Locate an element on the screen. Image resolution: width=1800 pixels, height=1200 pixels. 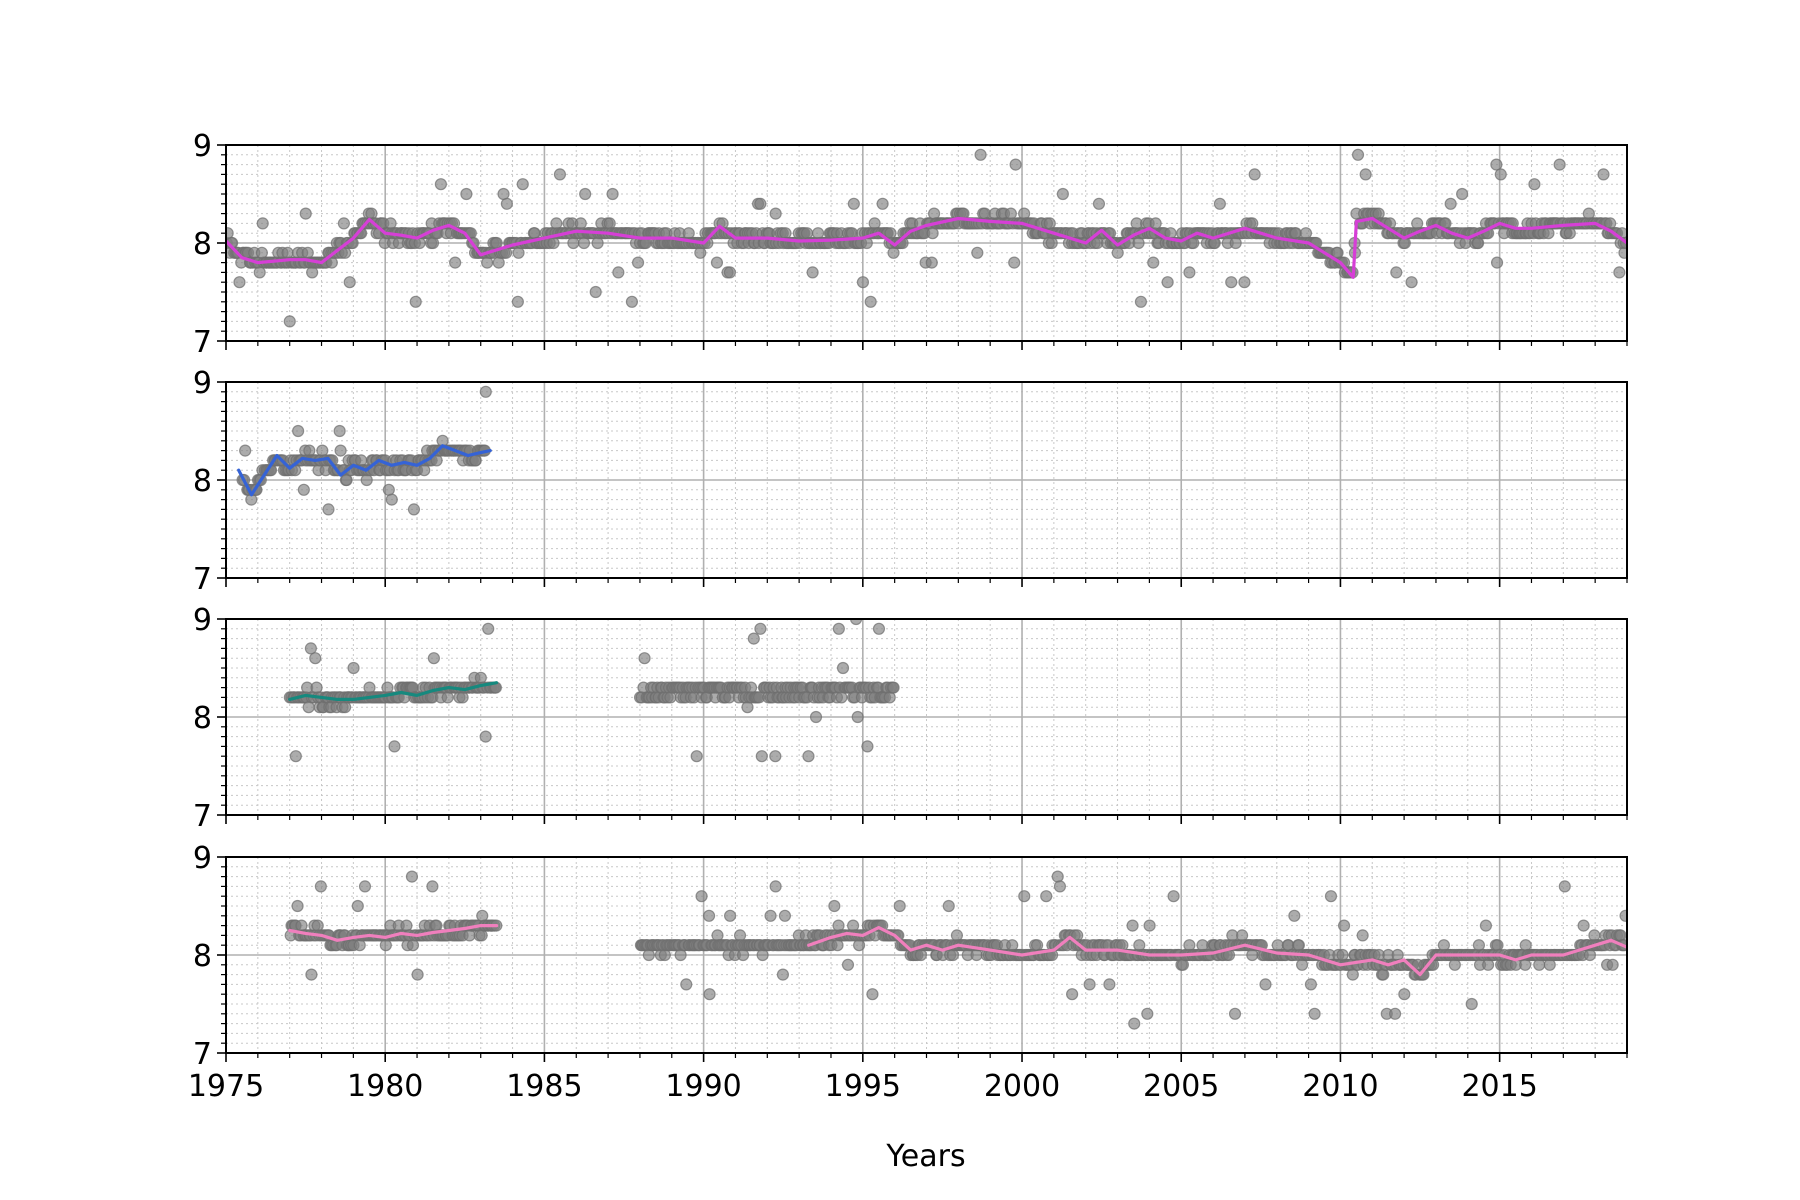
x-tick-label: 2015 is located at coordinates (1499, 1086).